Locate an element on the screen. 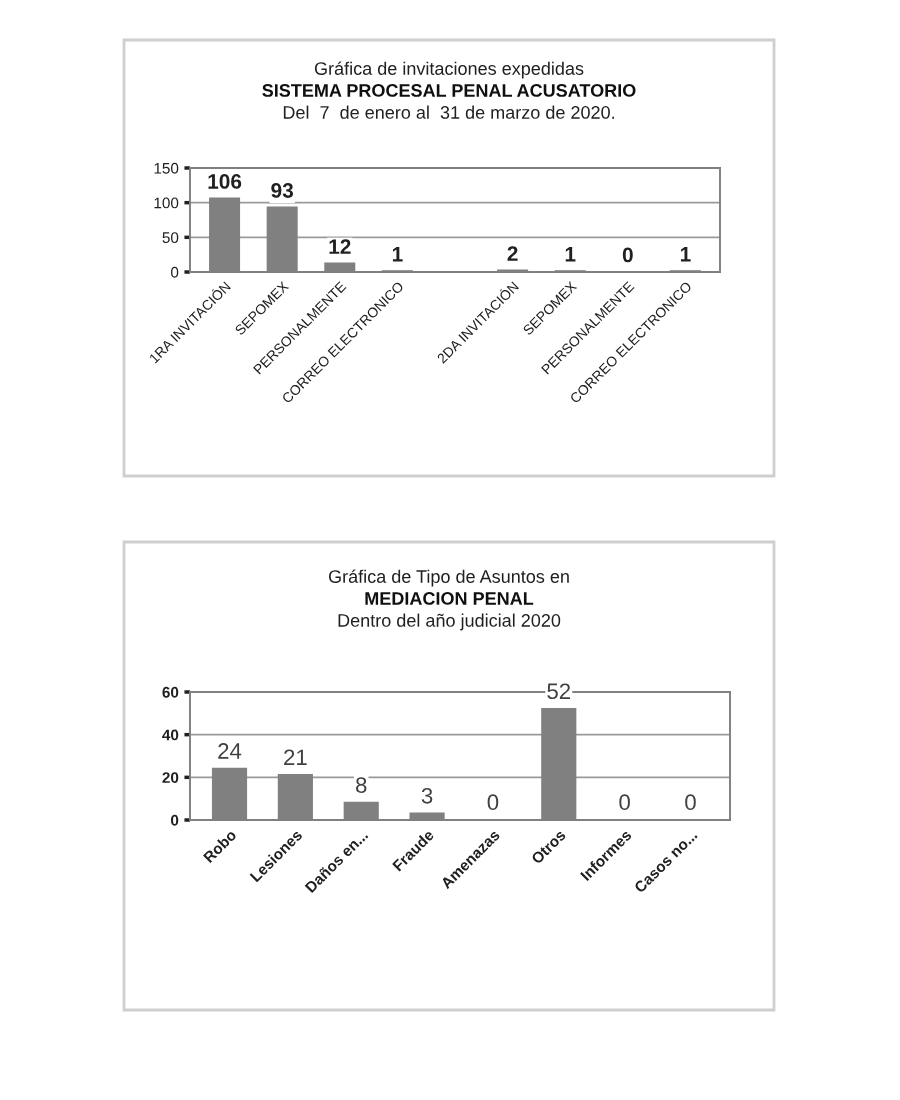 This screenshot has width=900, height=1100. text: Del 7 de enero al 31 de marzo de 2020. is located at coordinates (448, 112).